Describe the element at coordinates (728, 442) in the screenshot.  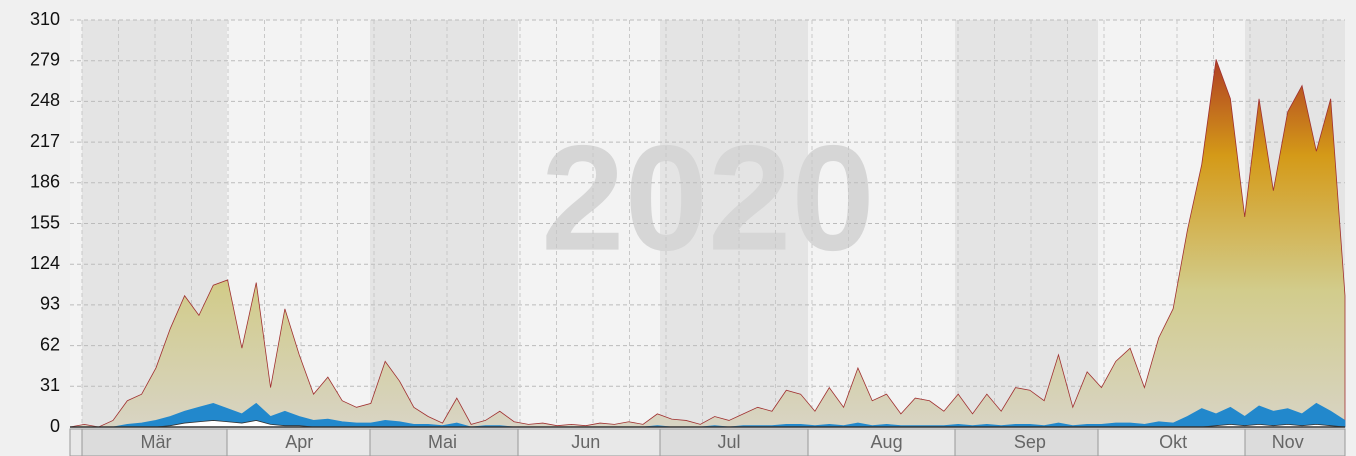
I see `x-tick-label: Jul` at that location.